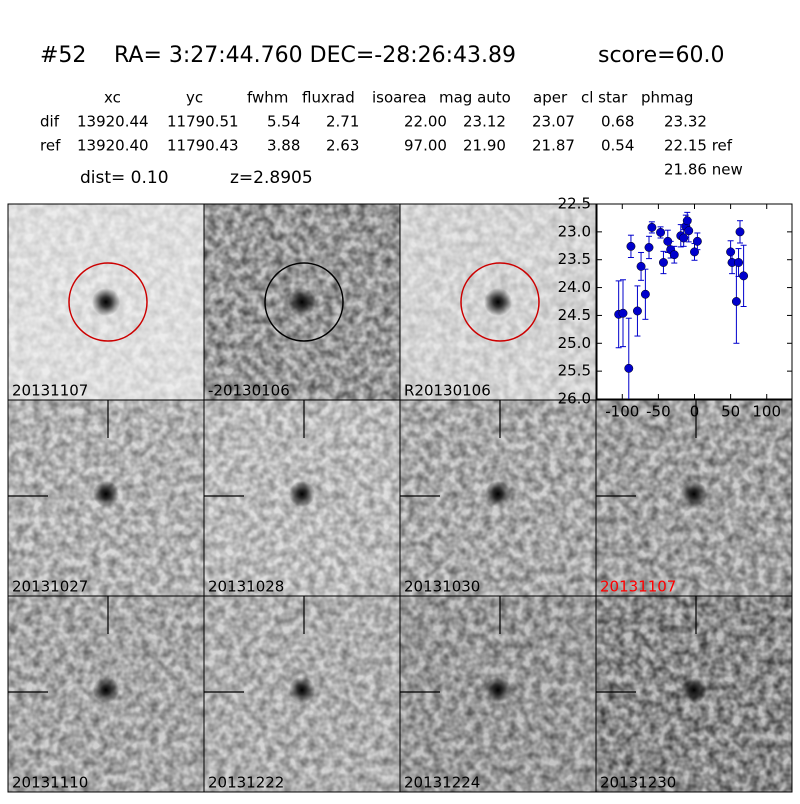  What do you see at coordinates (604, 98) in the screenshot?
I see `column-header: cl star` at bounding box center [604, 98].